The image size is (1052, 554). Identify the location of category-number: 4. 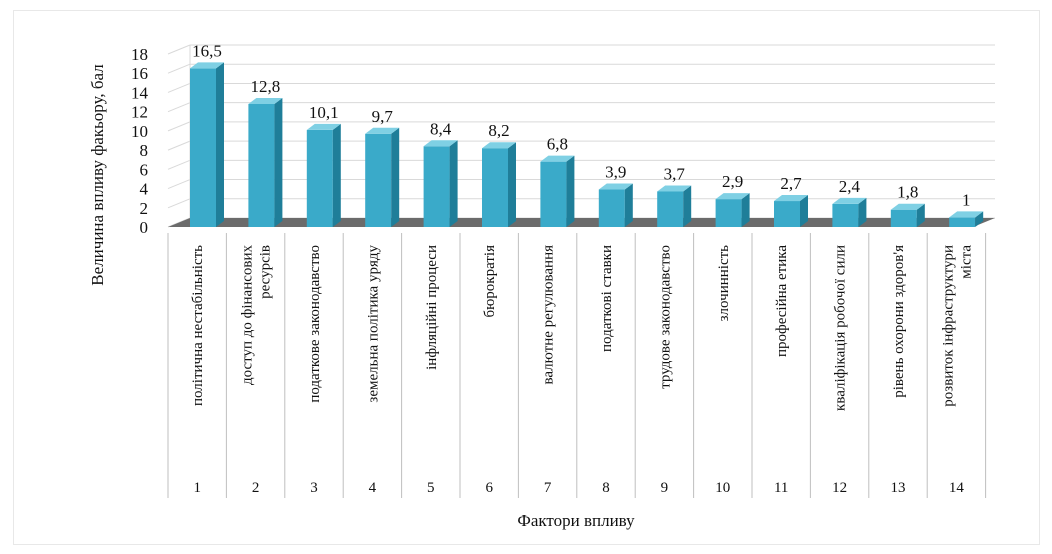
(373, 488).